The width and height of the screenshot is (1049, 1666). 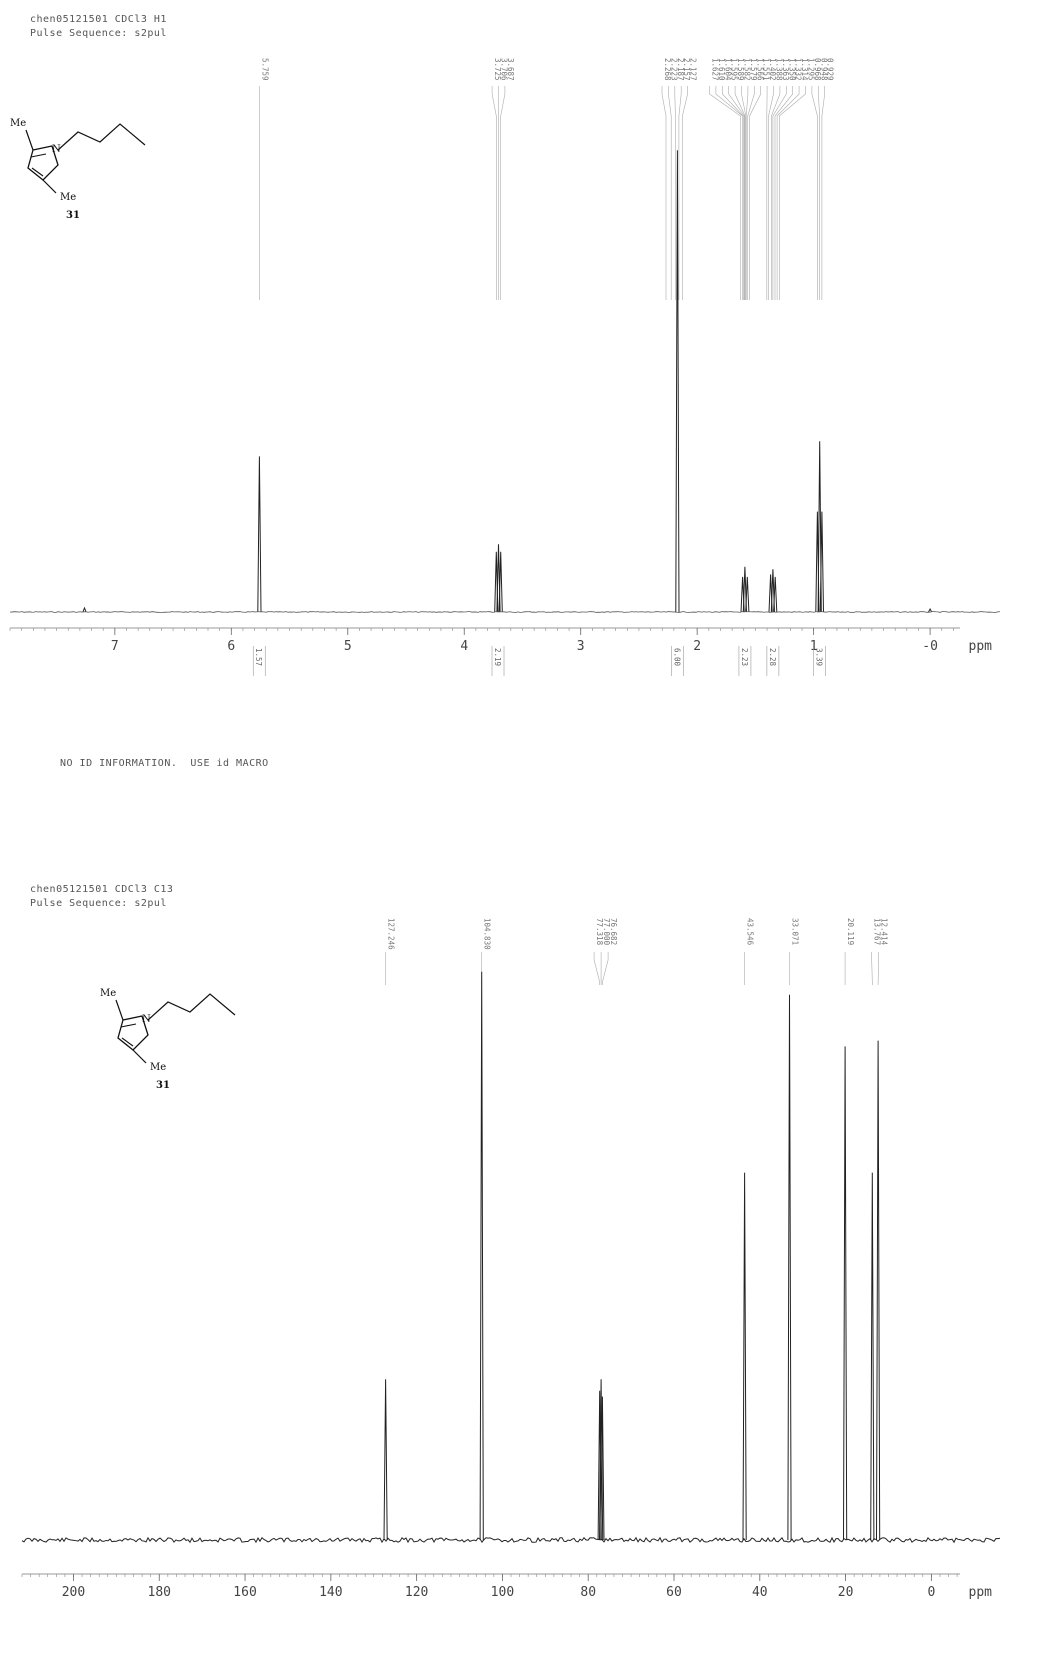 What do you see at coordinates (606, 932) in the screenshot?
I see `c-peak-label: 77.000` at bounding box center [606, 932].